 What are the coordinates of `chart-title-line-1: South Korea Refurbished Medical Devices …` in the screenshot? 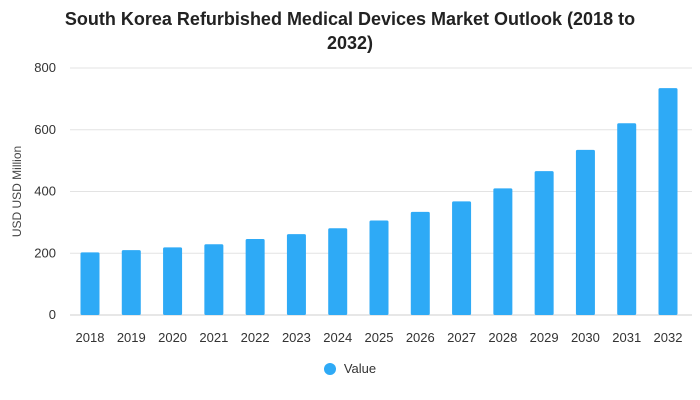 It's located at (350, 19).